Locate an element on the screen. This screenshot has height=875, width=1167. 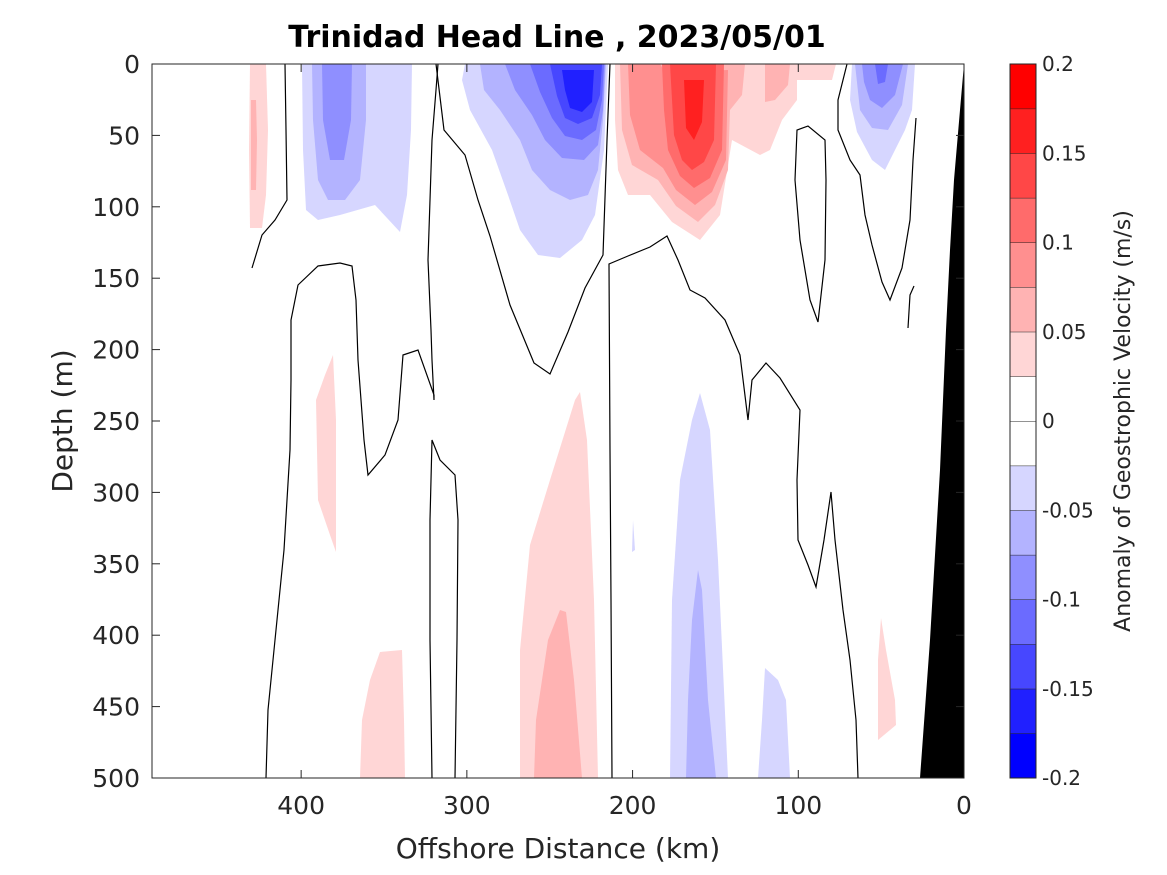
colorbar: -0.2 -0.15 -0.1 -0.05 0 0.05 0.1 0.15 0.2 is located at coordinates (1051, 421).